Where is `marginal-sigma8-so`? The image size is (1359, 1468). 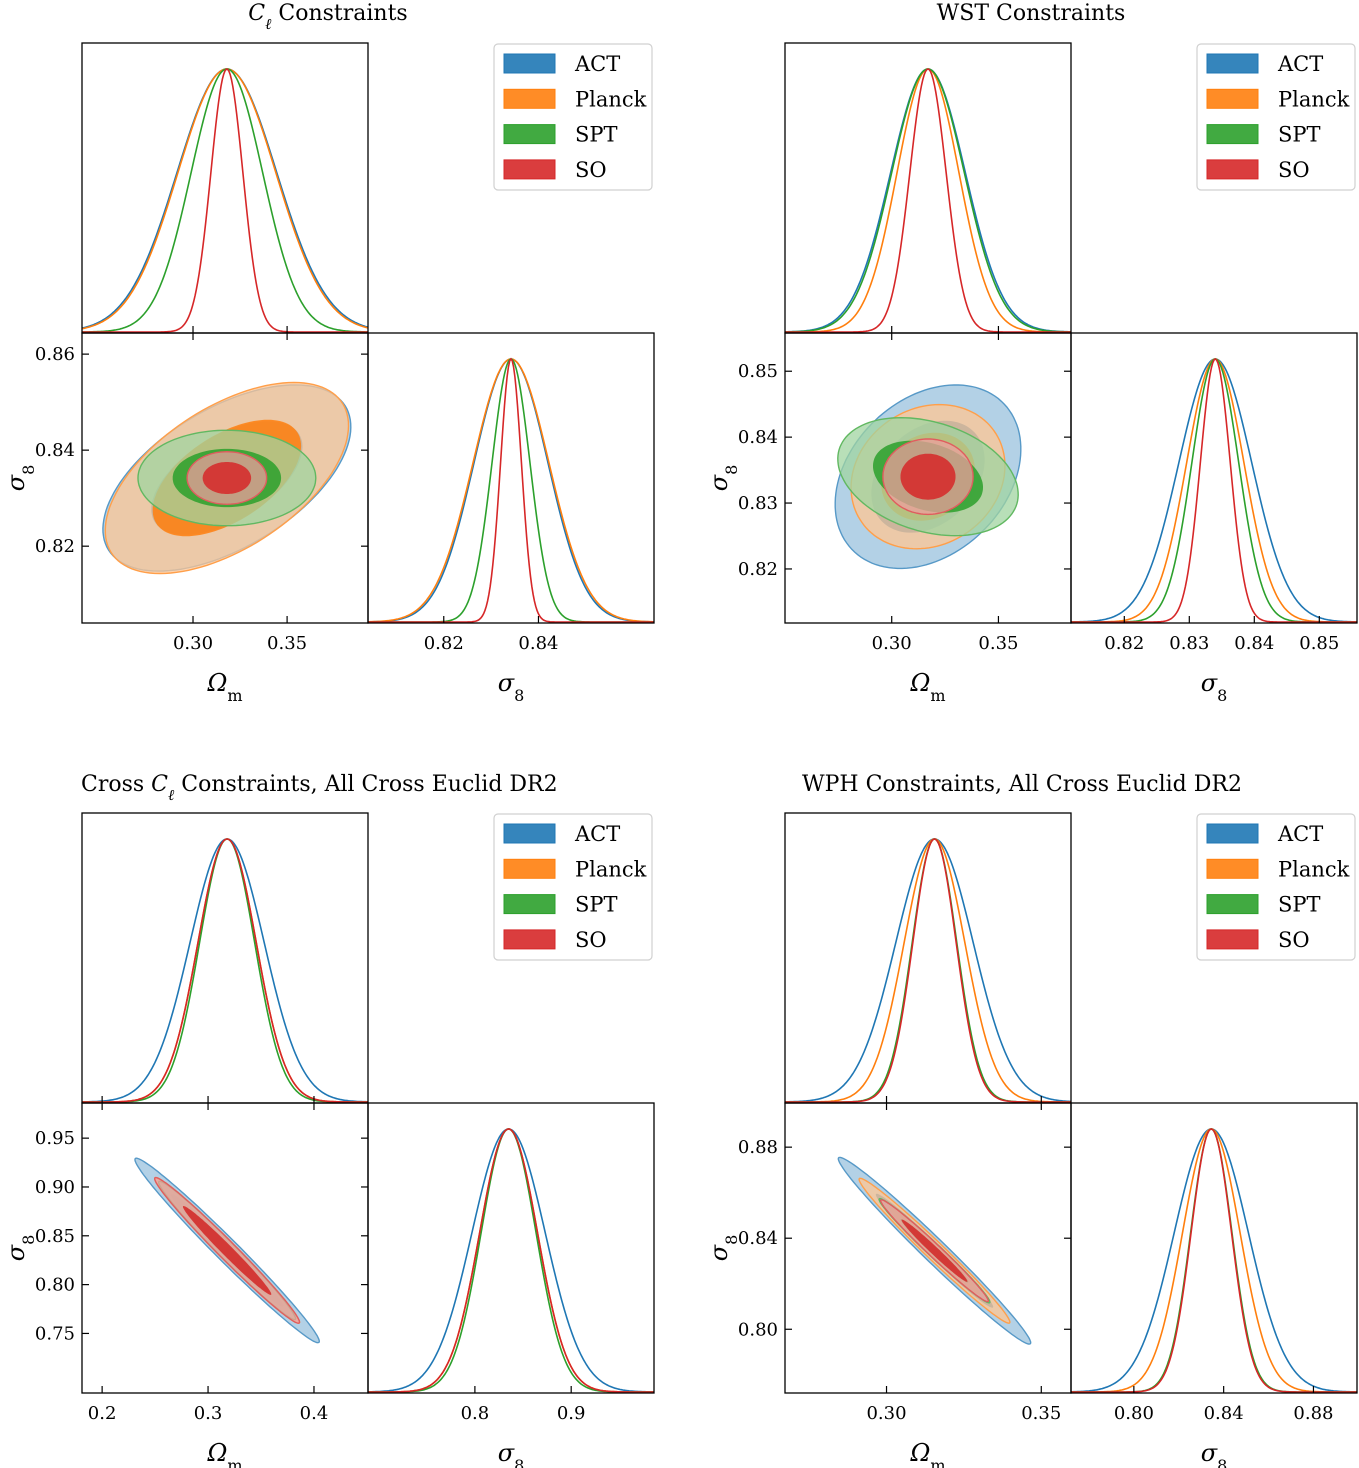 marginal-sigma8-so is located at coordinates (511, 1260).